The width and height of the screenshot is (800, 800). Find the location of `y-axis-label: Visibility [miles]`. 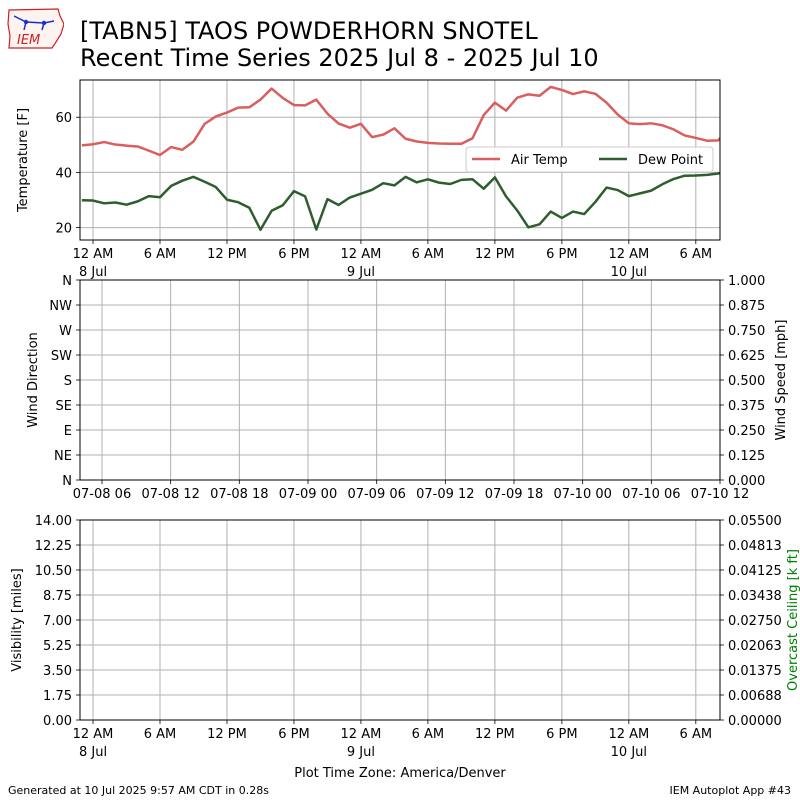

y-axis-label: Visibility [miles] is located at coordinates (17, 619).